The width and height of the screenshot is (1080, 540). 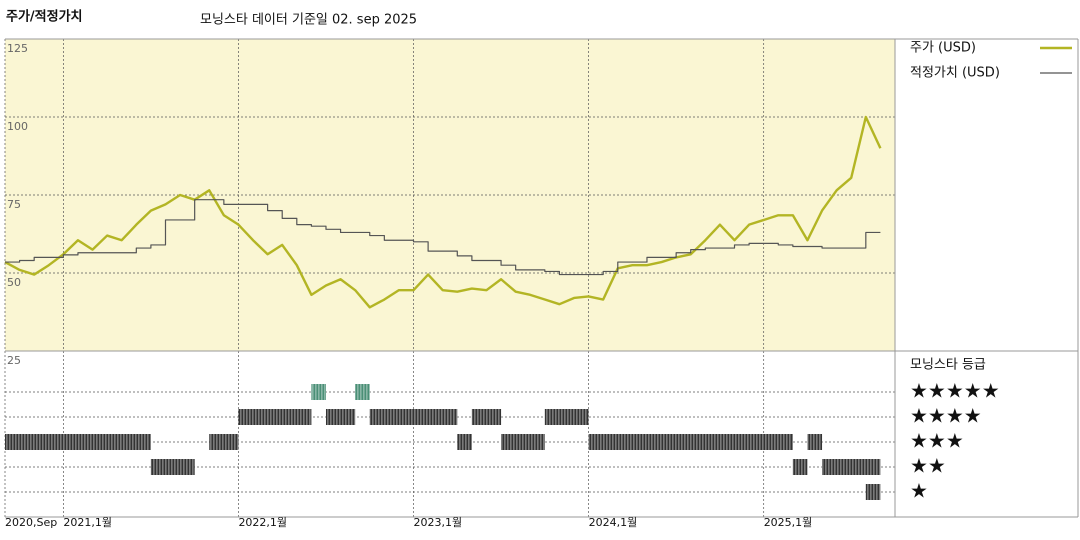 I want to click on x-tick-label: 2024,1월, so click(x=613, y=522).